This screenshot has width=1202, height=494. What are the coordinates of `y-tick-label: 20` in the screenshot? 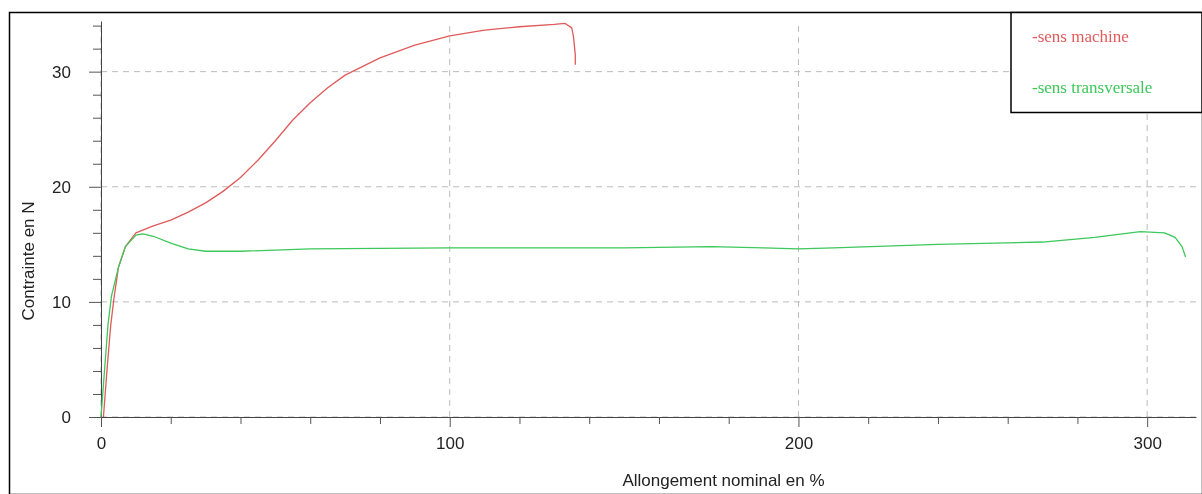 It's located at (61, 187).